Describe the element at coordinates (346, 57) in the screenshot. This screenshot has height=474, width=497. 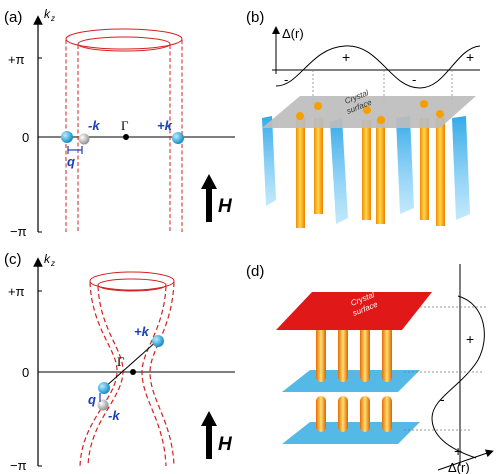
I see `sign-2: +` at that location.